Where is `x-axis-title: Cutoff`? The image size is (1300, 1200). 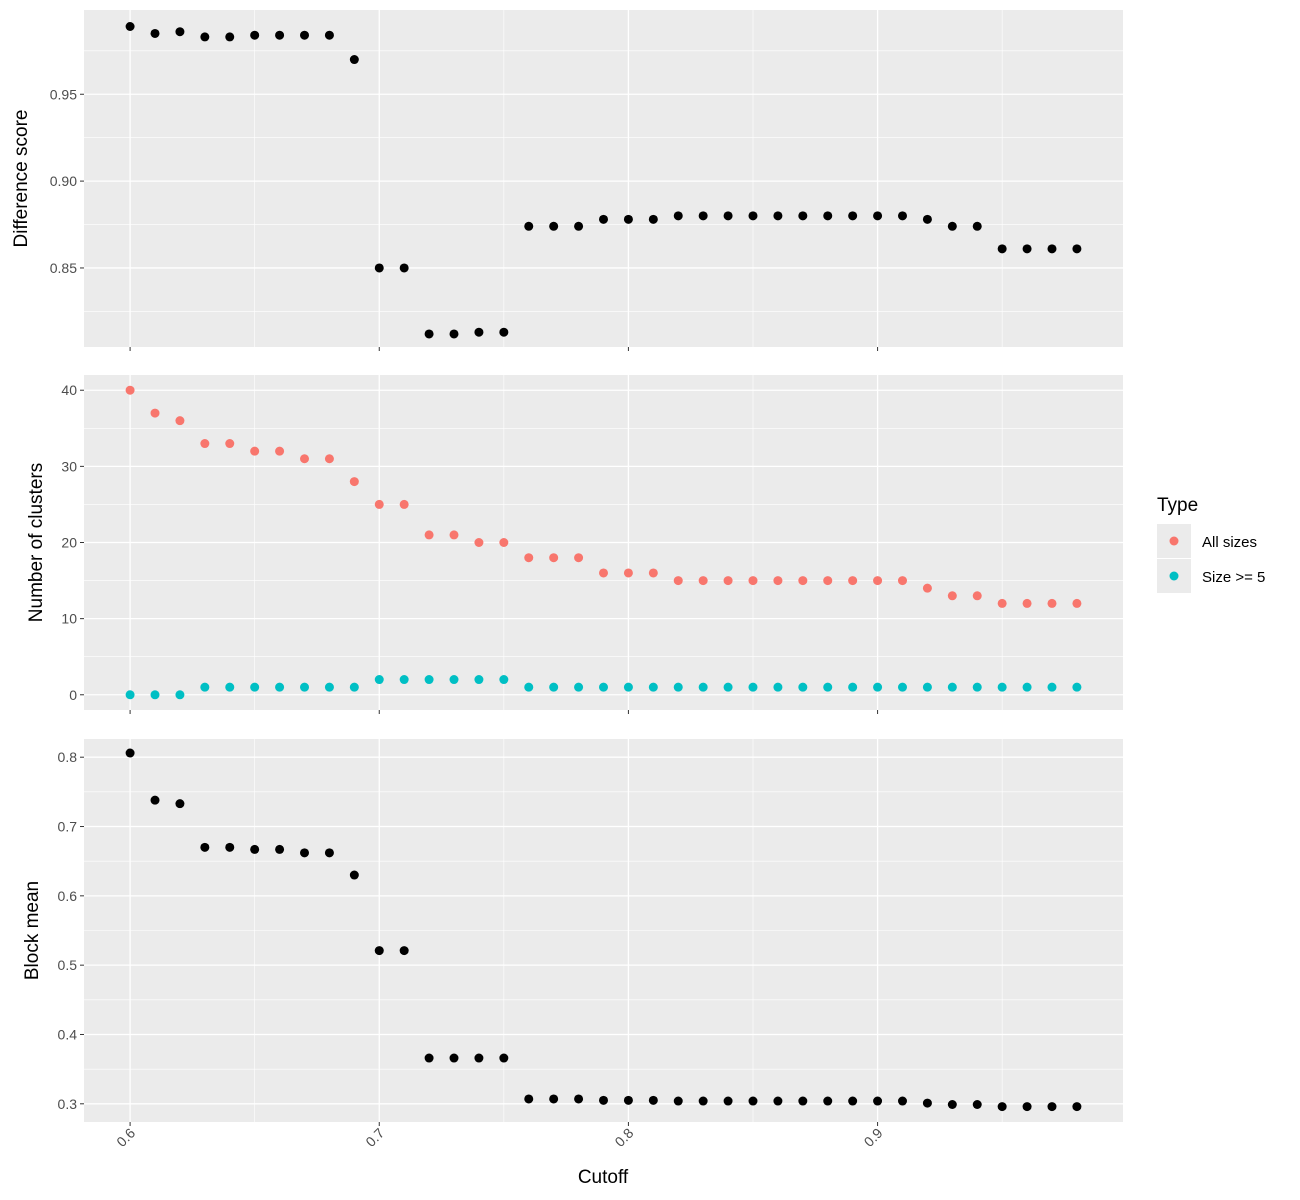 x-axis-title: Cutoff is located at coordinates (603, 1177).